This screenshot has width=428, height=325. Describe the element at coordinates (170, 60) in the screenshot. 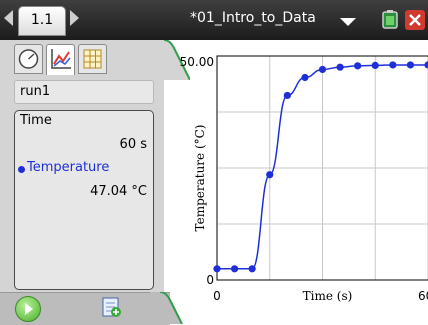

I see `panel-tab-corner` at that location.